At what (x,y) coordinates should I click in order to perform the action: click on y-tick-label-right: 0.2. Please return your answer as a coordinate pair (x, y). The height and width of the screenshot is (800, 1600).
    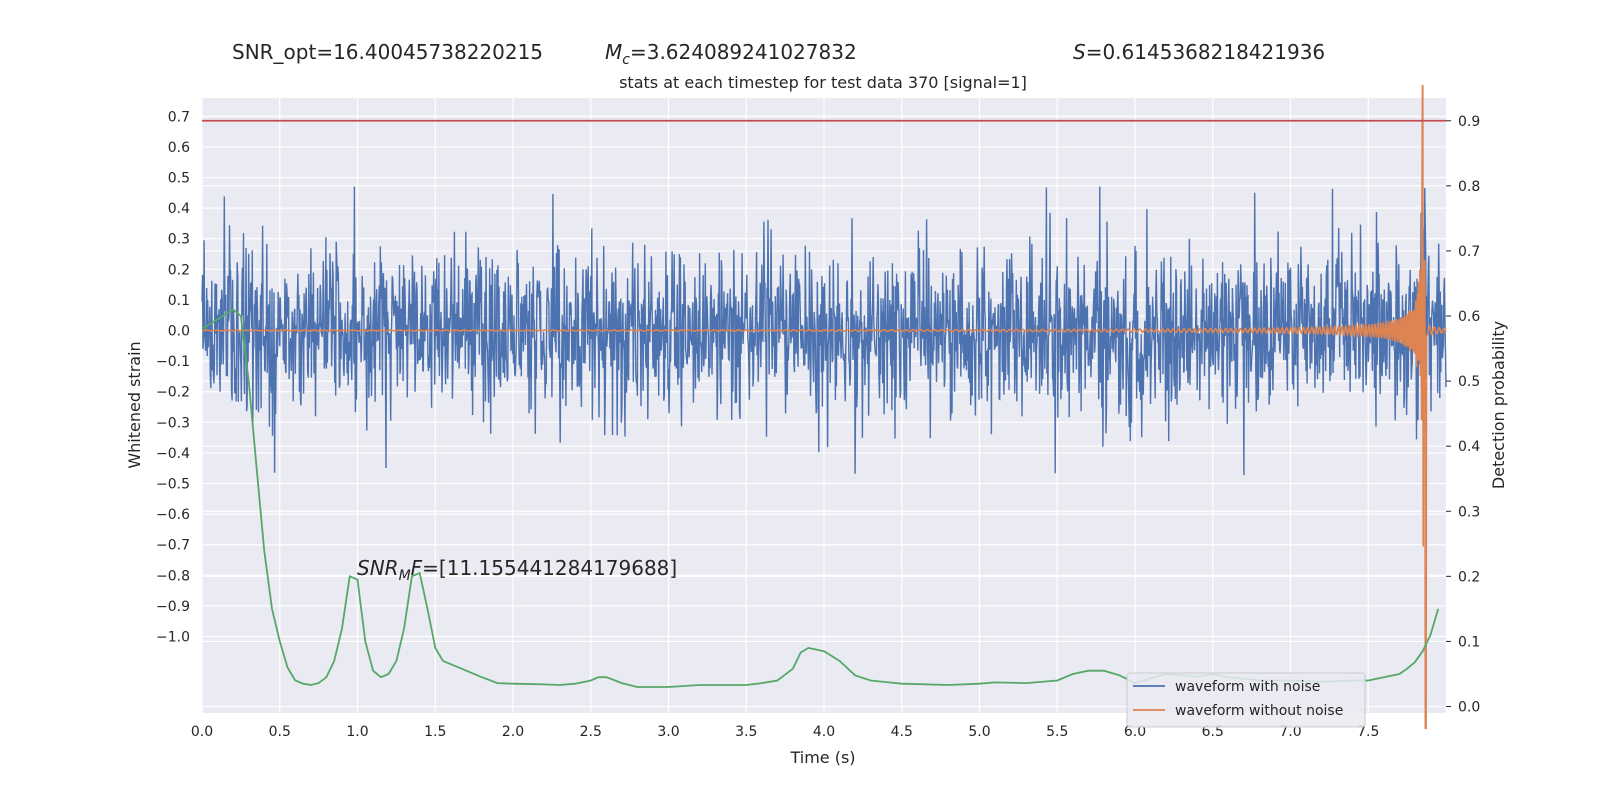
    Looking at the image, I should click on (1469, 577).